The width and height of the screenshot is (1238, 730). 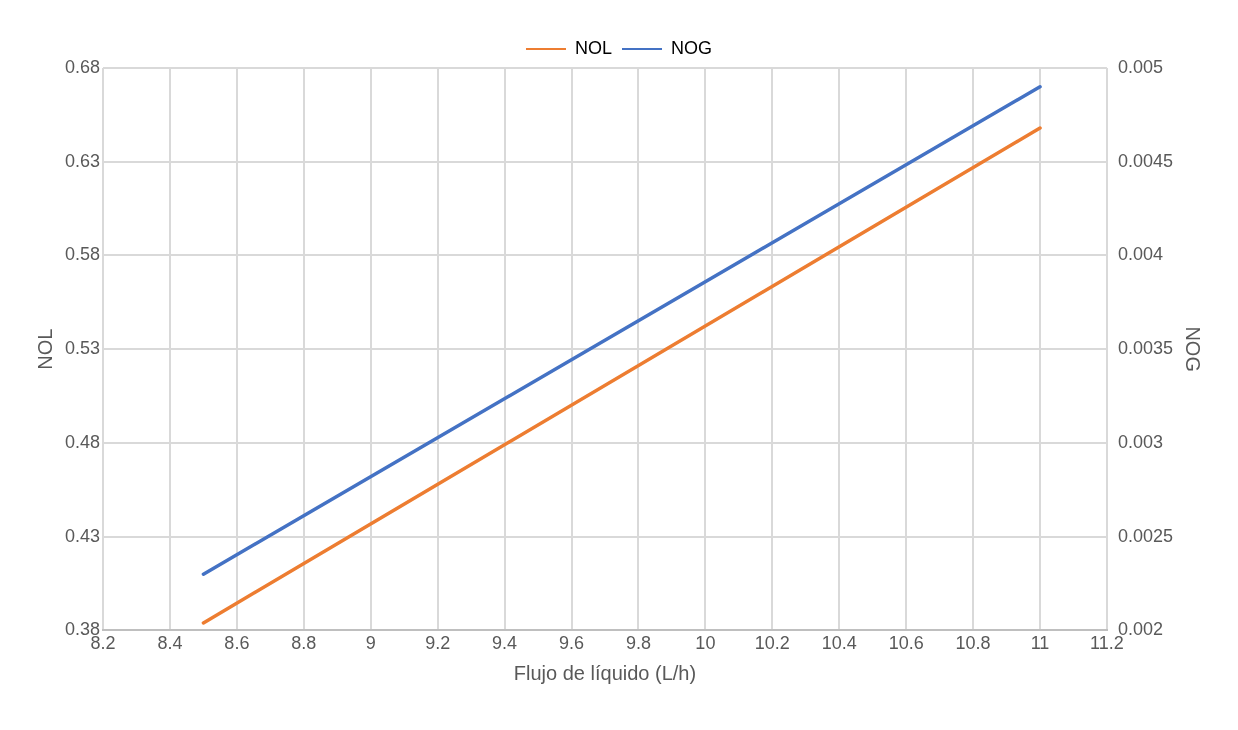 What do you see at coordinates (82, 160) in the screenshot?
I see `y-tick-label: 0.63` at bounding box center [82, 160].